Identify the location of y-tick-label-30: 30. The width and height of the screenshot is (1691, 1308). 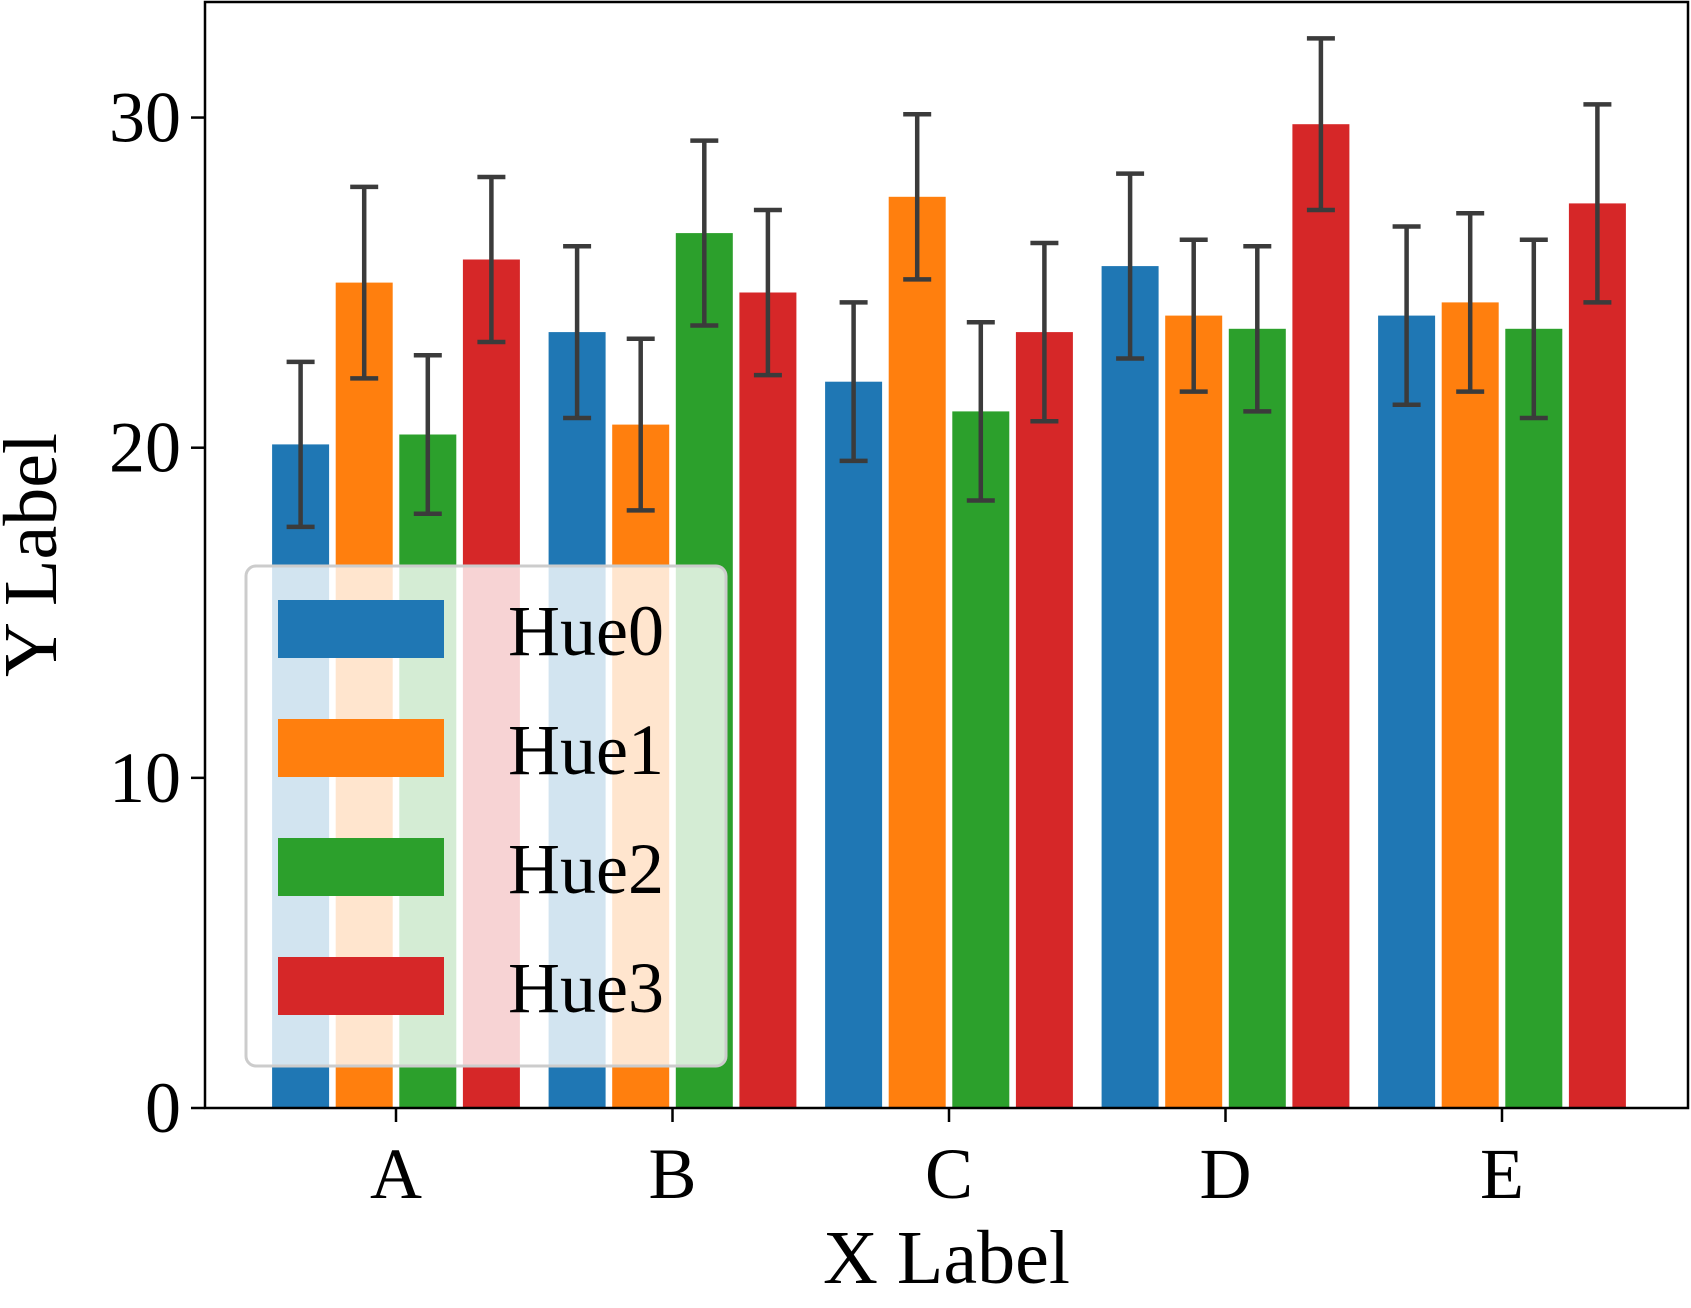
(145, 118).